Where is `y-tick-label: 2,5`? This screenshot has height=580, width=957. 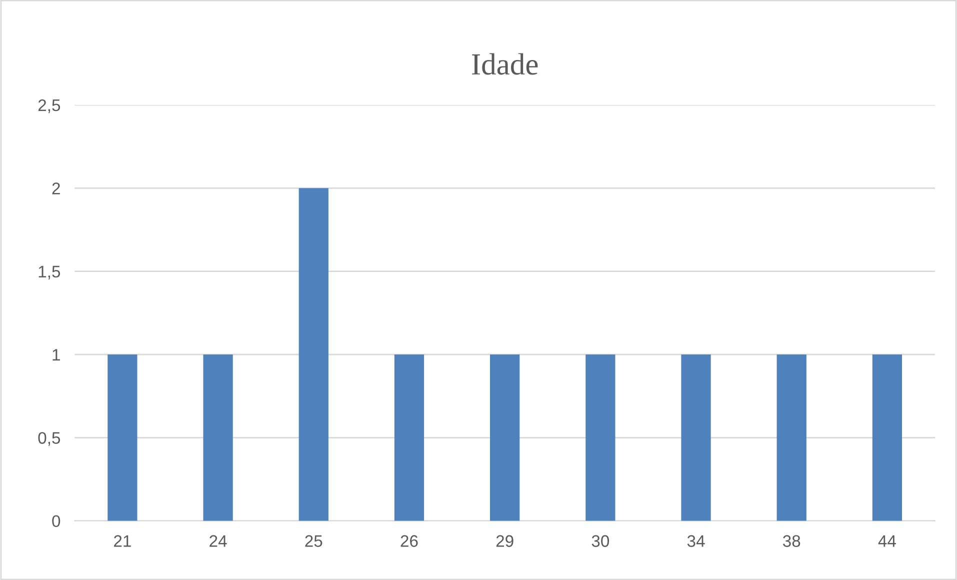 y-tick-label: 2,5 is located at coordinates (49, 106).